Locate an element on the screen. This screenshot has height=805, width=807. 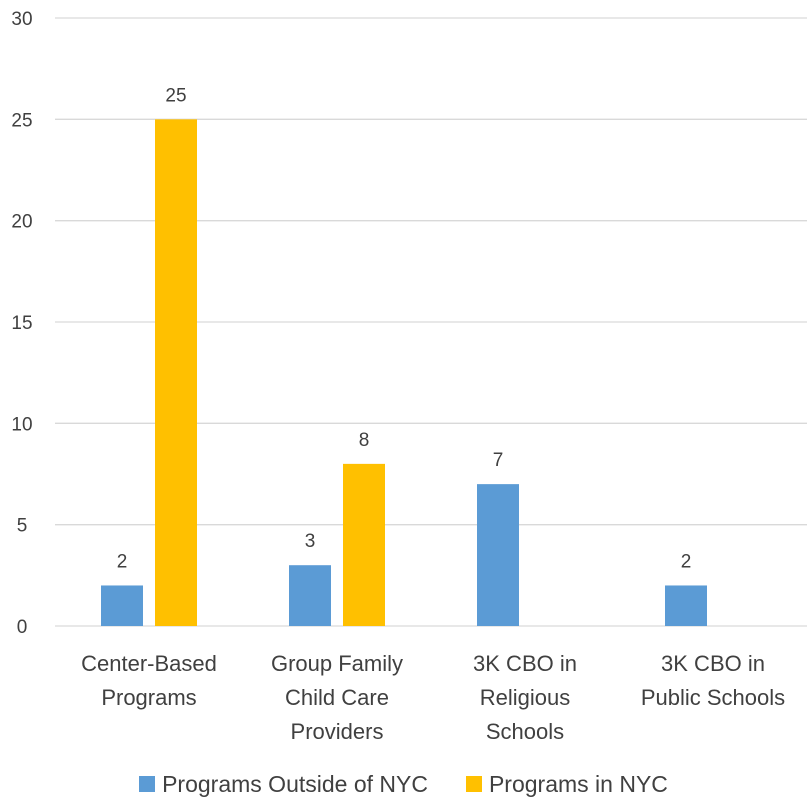
y-tick-label: 10 is located at coordinates (21, 424).